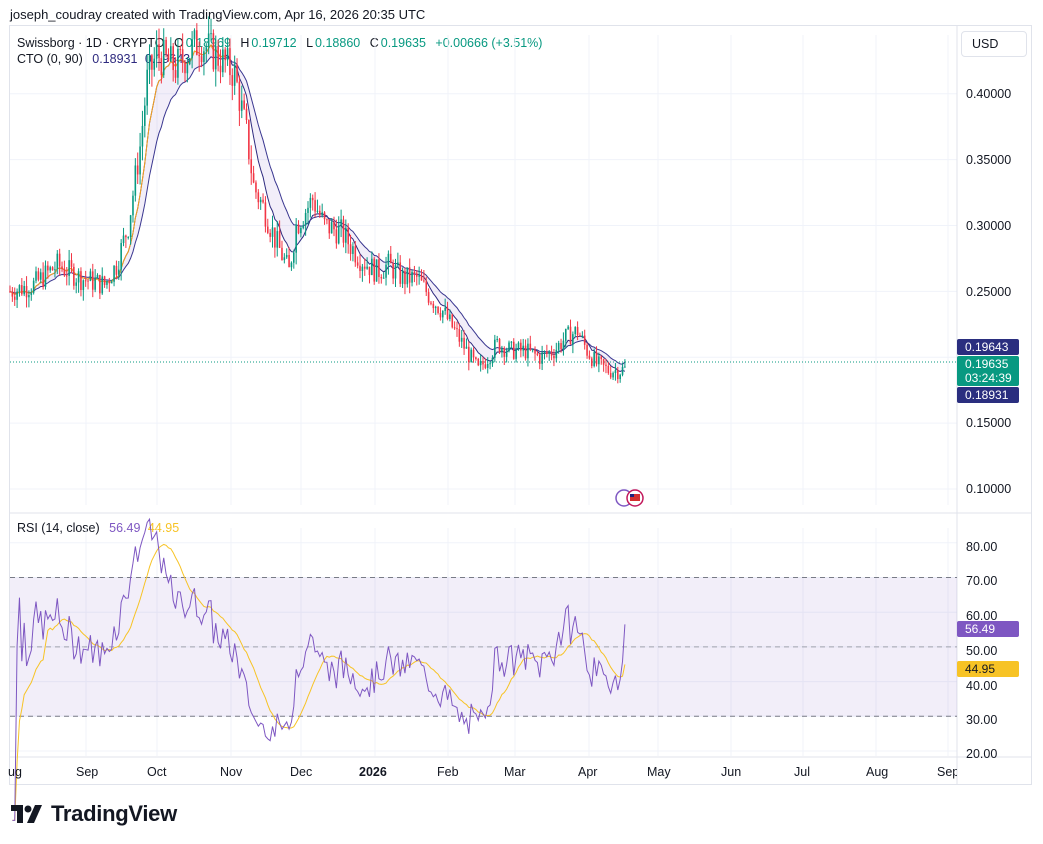 Image resolution: width=1043 pixels, height=844 pixels. Describe the element at coordinates (988, 629) in the screenshot. I see `rsi-value-tag: 56.49` at that location.